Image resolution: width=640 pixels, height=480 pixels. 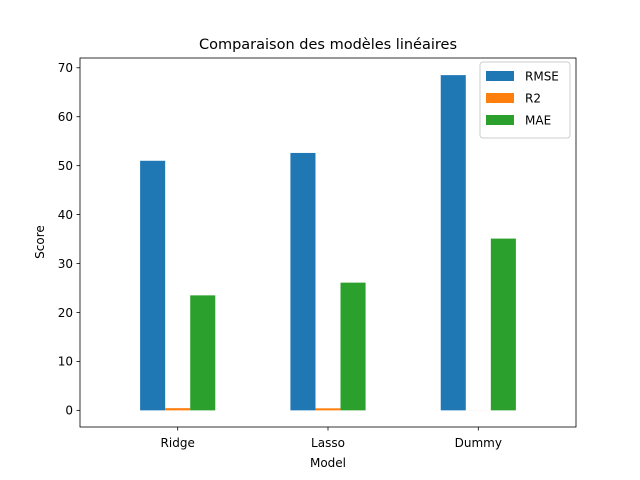 What do you see at coordinates (353, 346) in the screenshot?
I see `bar-mae-lasso` at bounding box center [353, 346].